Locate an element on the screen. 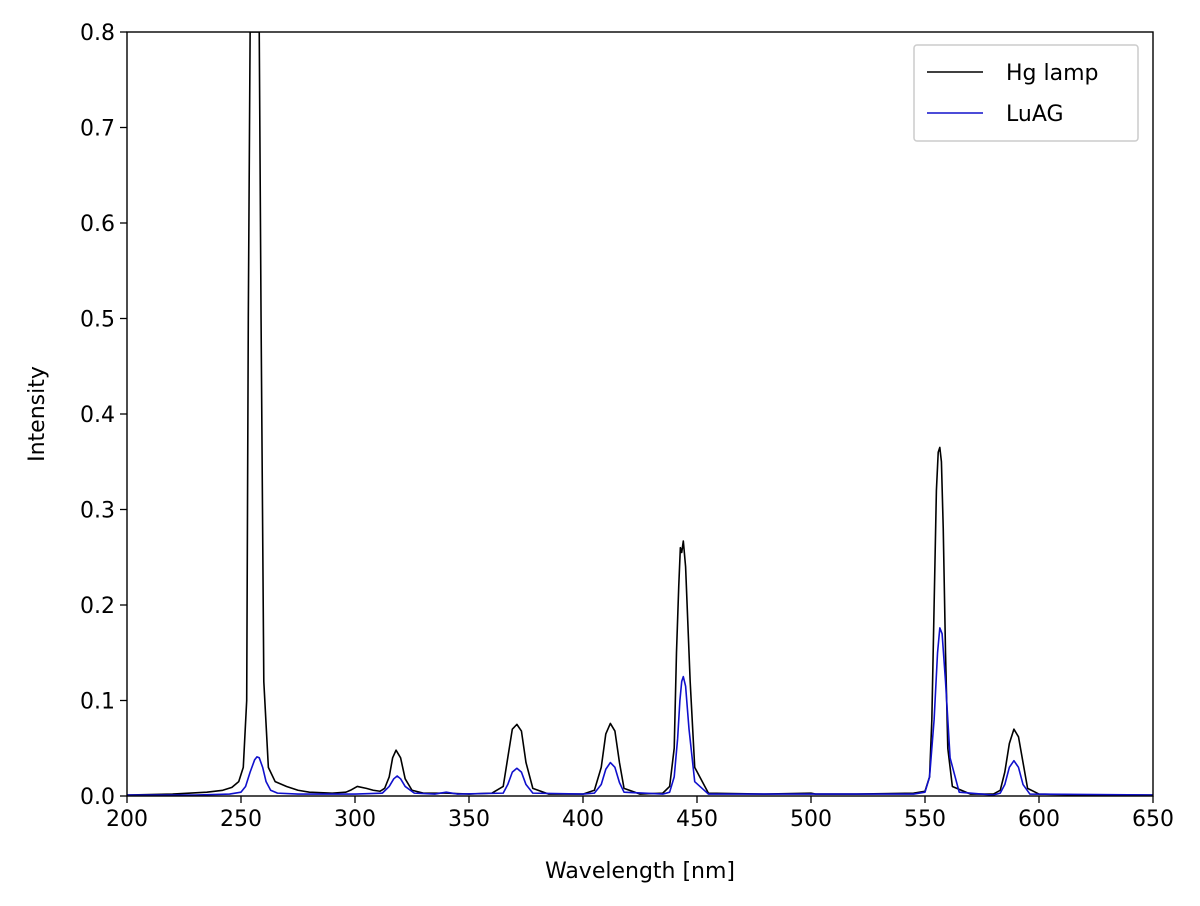  x-tick-label: 650 is located at coordinates (1153, 819).